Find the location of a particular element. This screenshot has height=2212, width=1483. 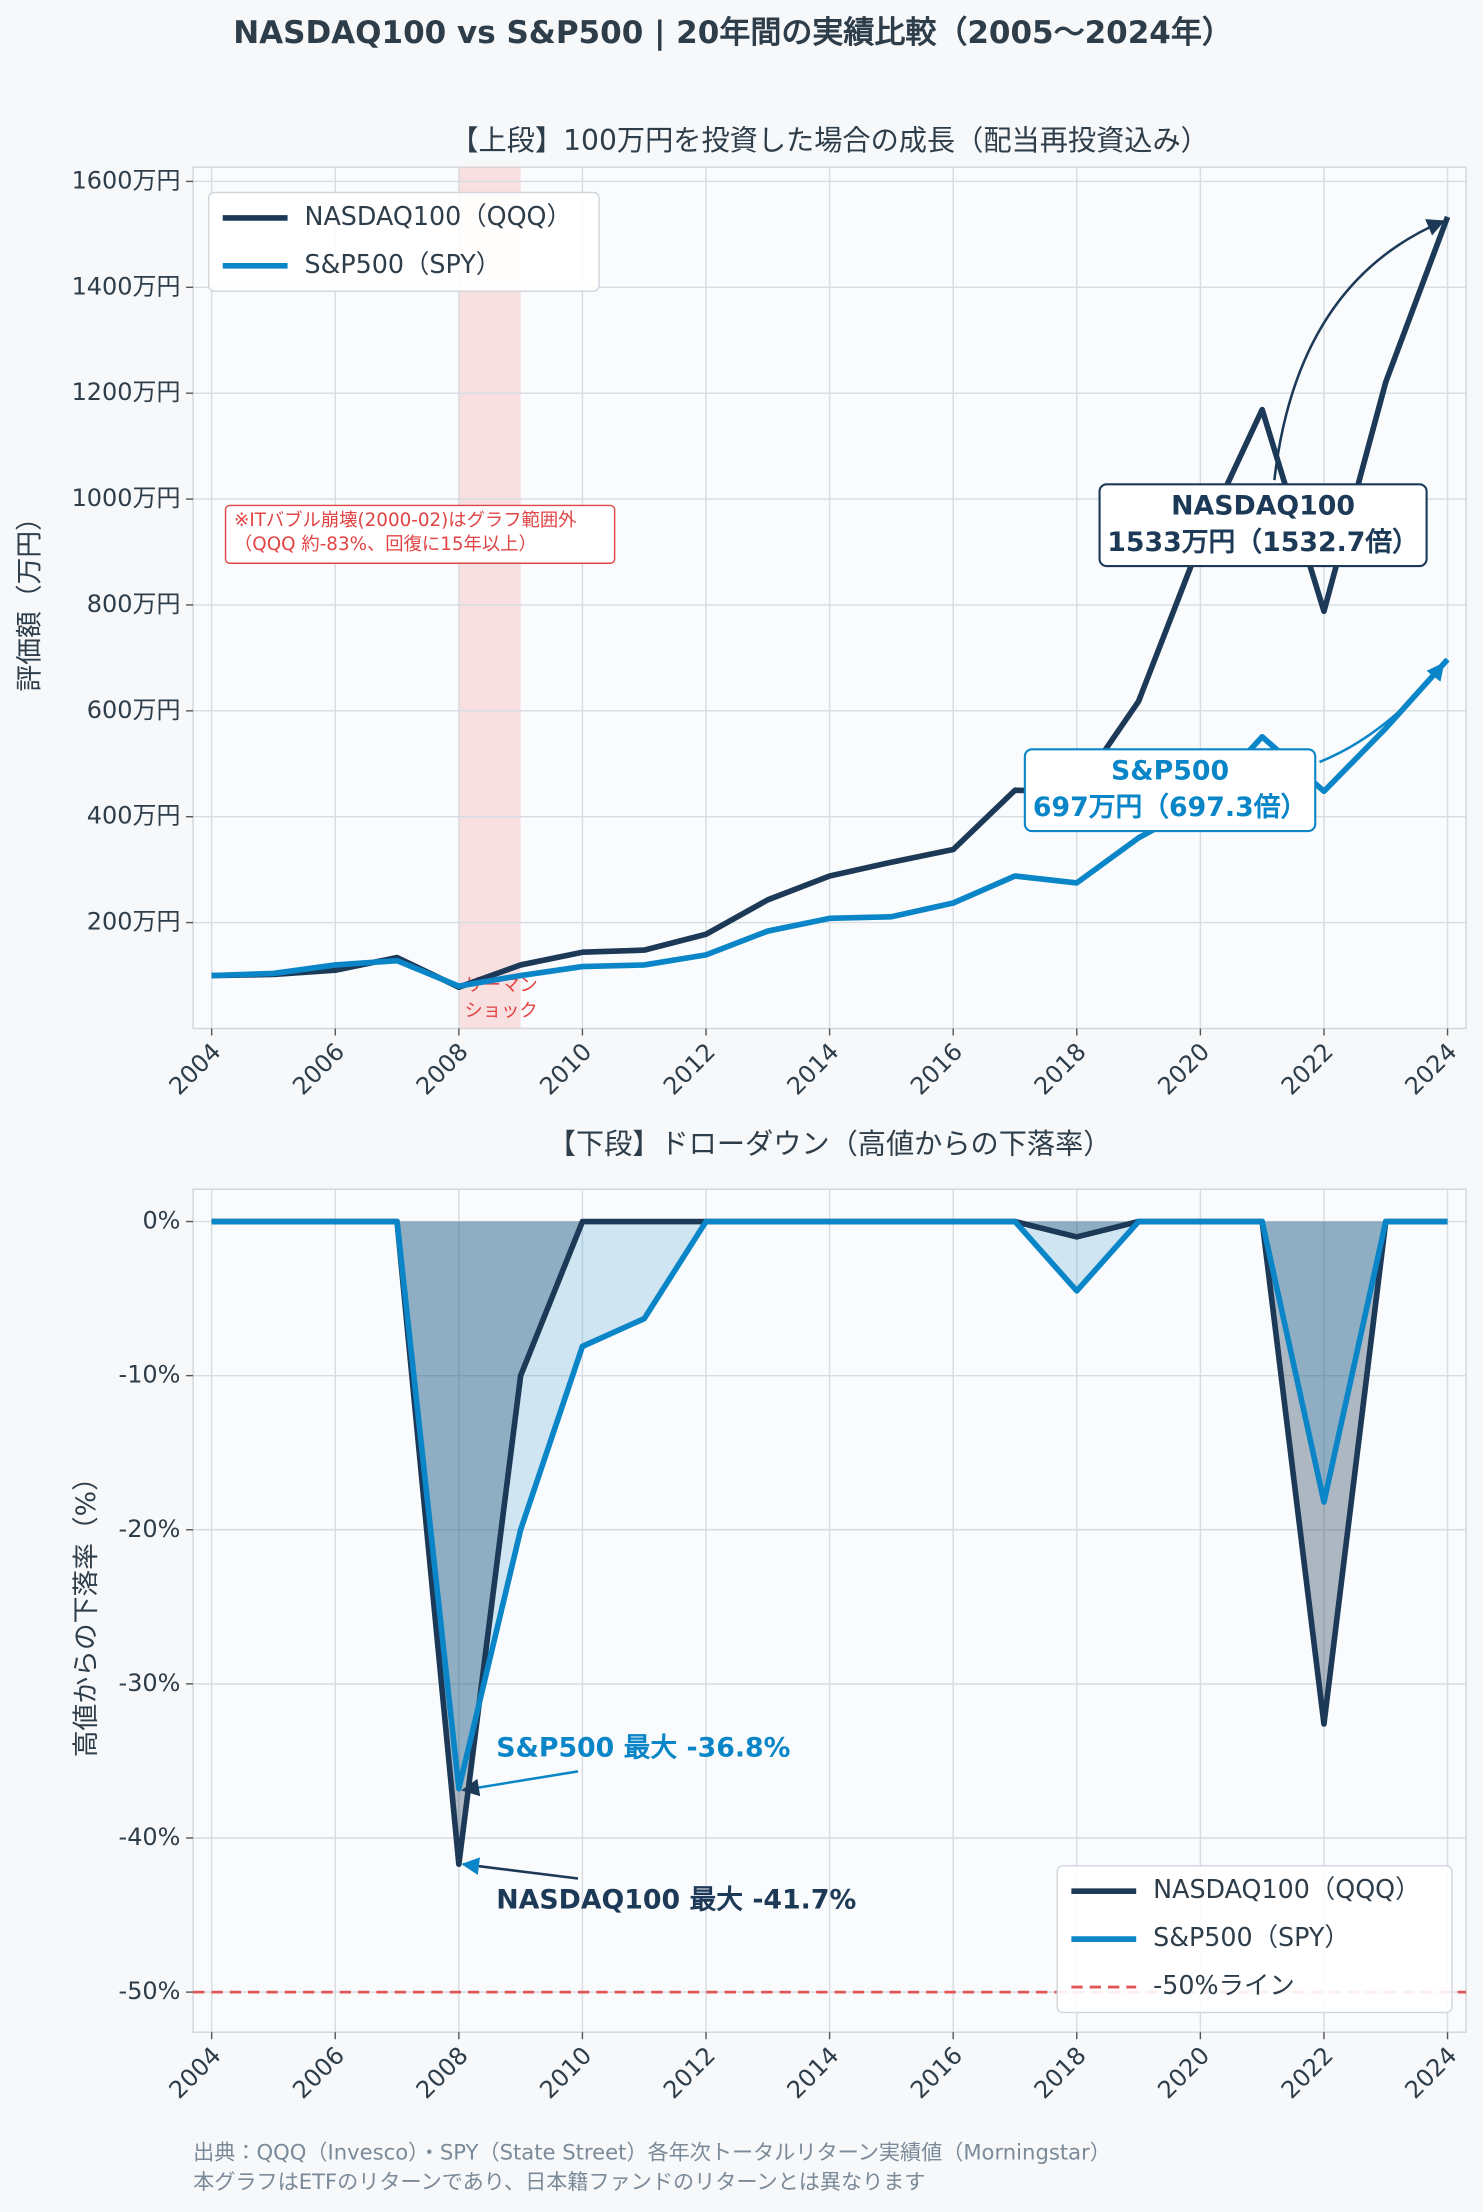

source-note: 本グラフはETFのリターンであり、日本籍ファンドのリターンとは異なります is located at coordinates (559, 2181).